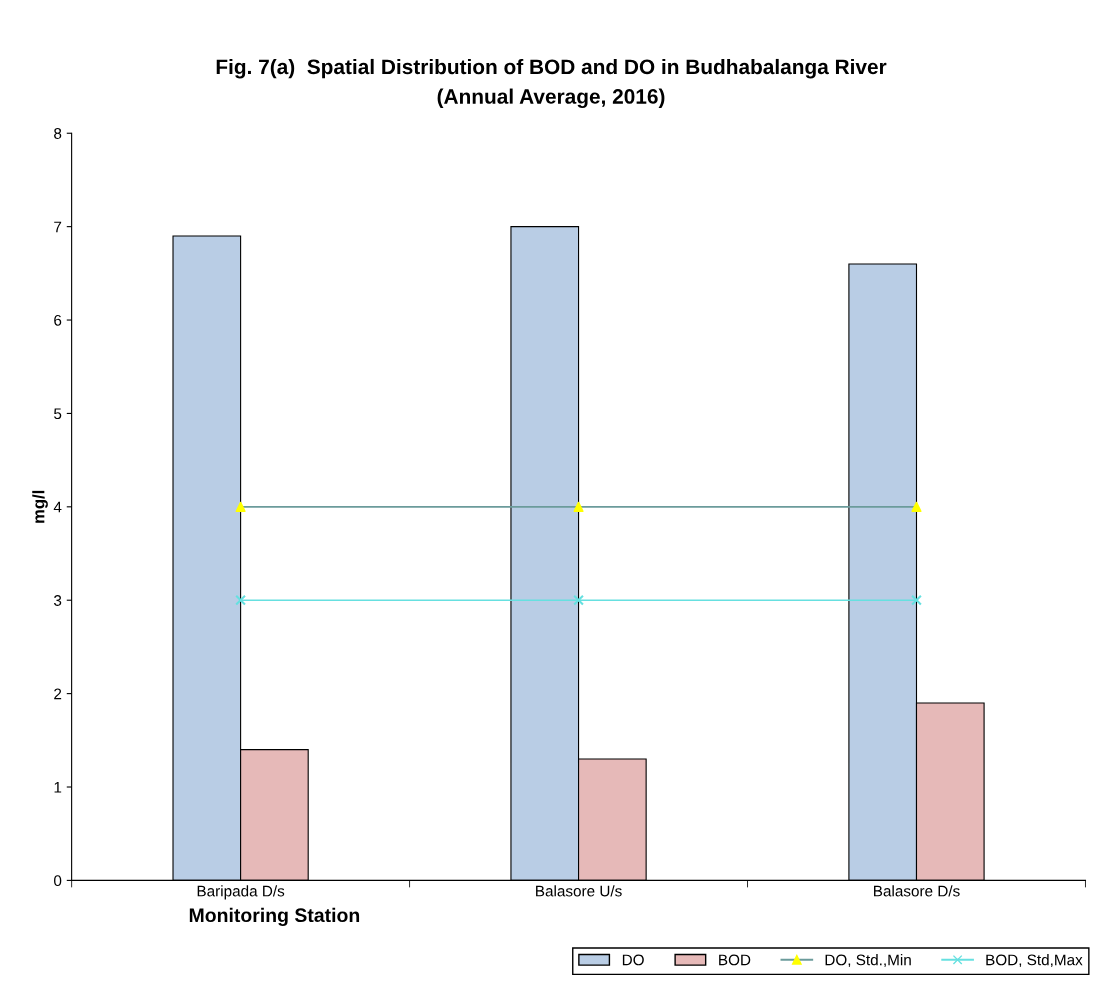 This screenshot has width=1102, height=987. I want to click on y-tick-label: 3, so click(57, 600).